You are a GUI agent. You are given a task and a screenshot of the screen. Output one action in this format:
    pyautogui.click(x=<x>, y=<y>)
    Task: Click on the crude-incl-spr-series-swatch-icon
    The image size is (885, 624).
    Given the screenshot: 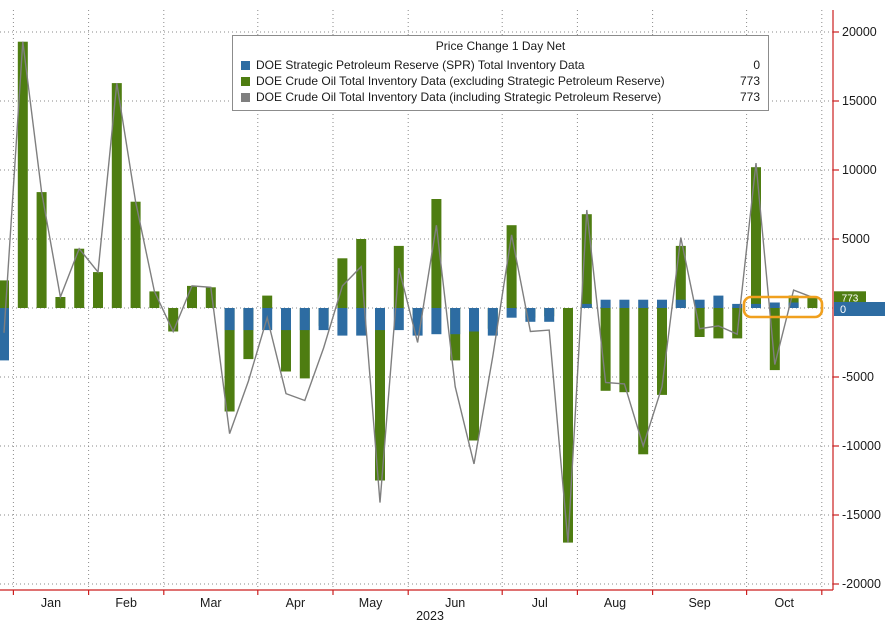 What is the action you would take?
    pyautogui.click(x=245, y=97)
    